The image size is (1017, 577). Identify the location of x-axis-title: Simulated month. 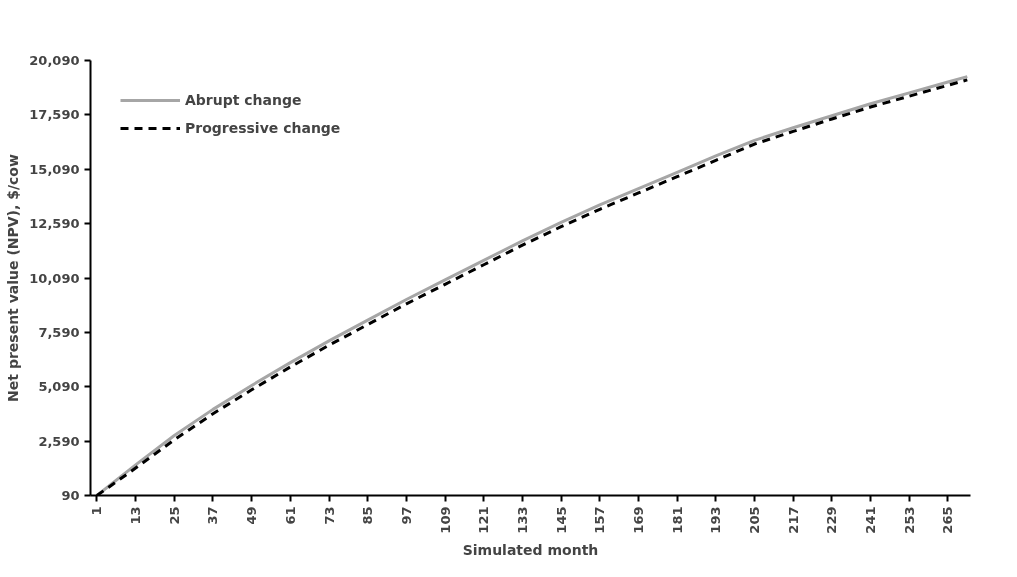
(530, 549).